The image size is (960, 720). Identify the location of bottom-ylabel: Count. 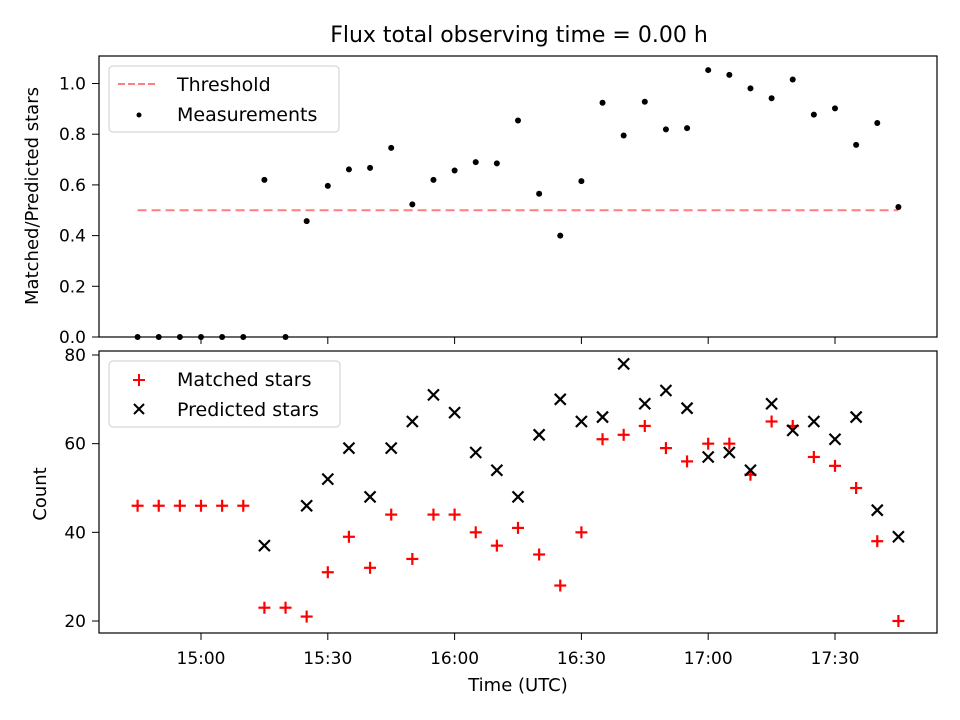
(40, 493).